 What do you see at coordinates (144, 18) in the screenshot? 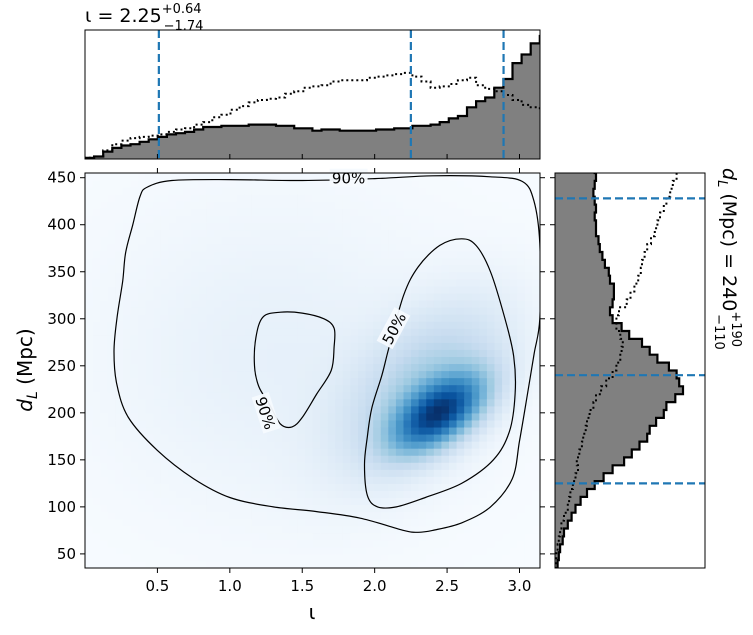
I see `top-marginal-title: ι = 2.25+0.64 −1.74` at bounding box center [144, 18].